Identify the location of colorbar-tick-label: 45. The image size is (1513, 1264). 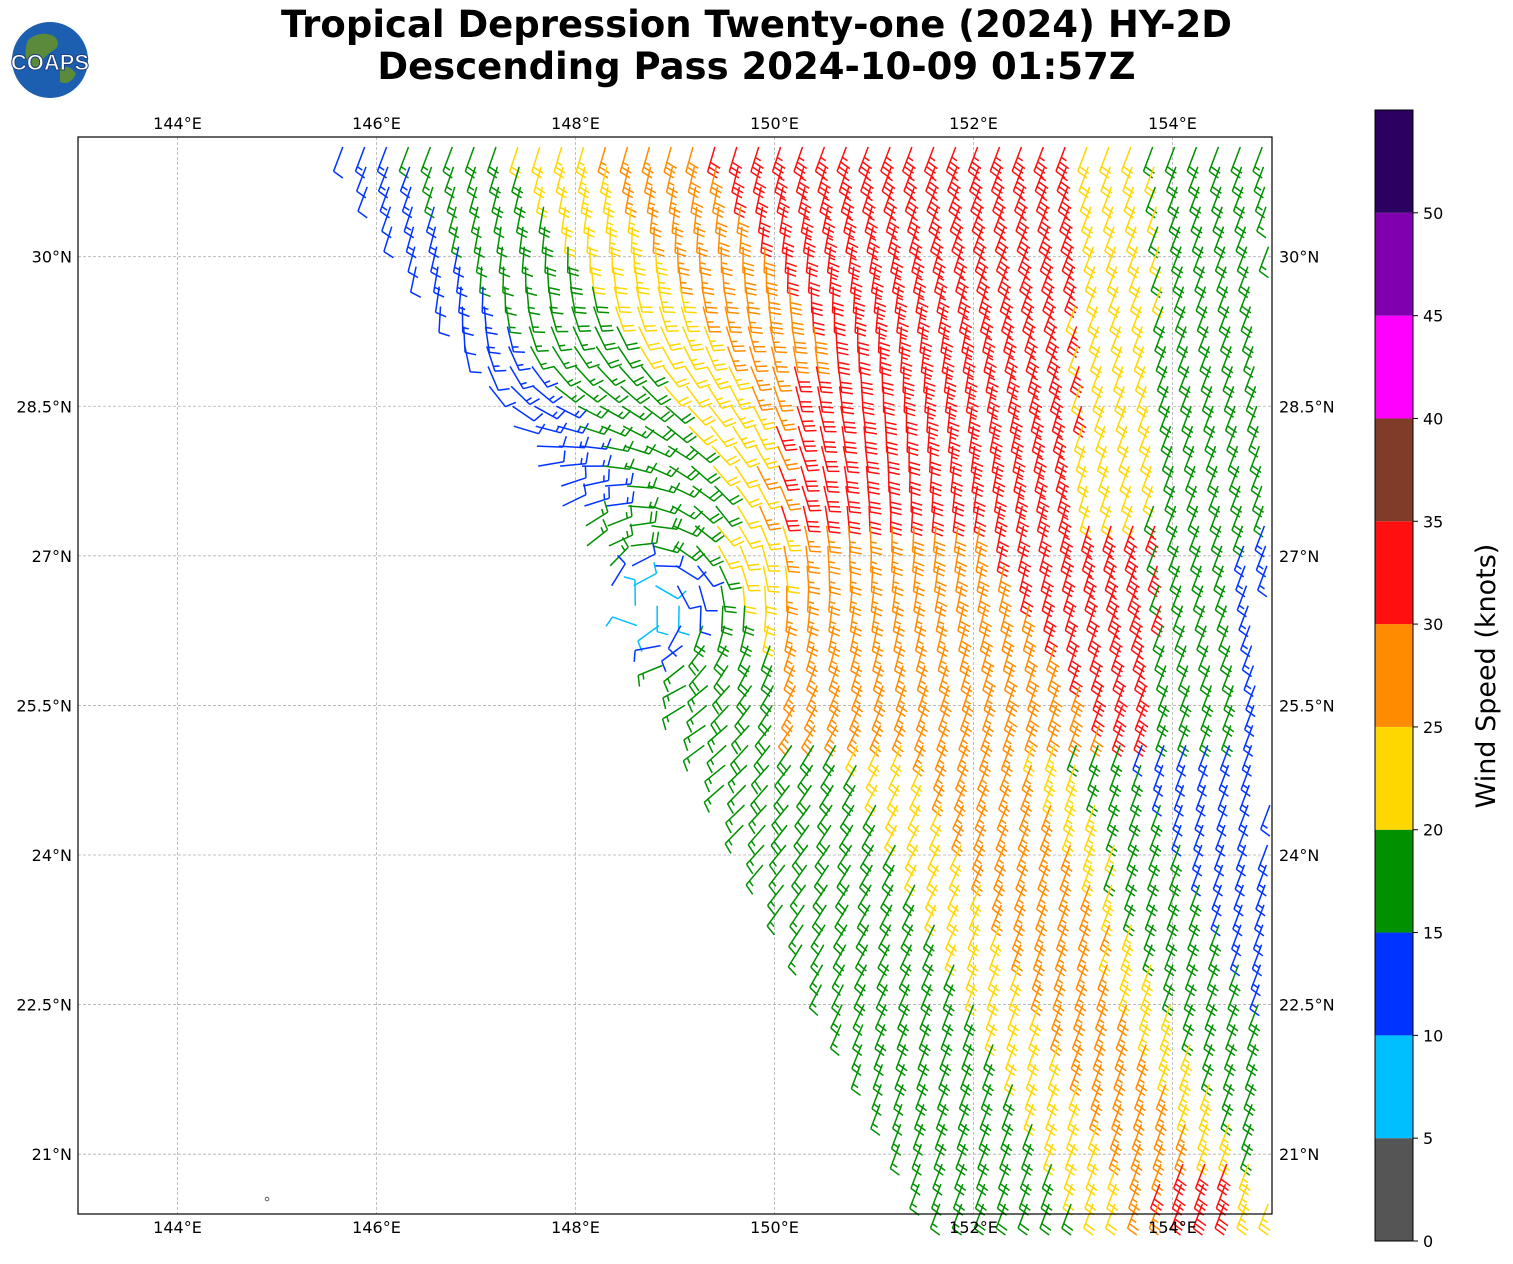
(1433, 316).